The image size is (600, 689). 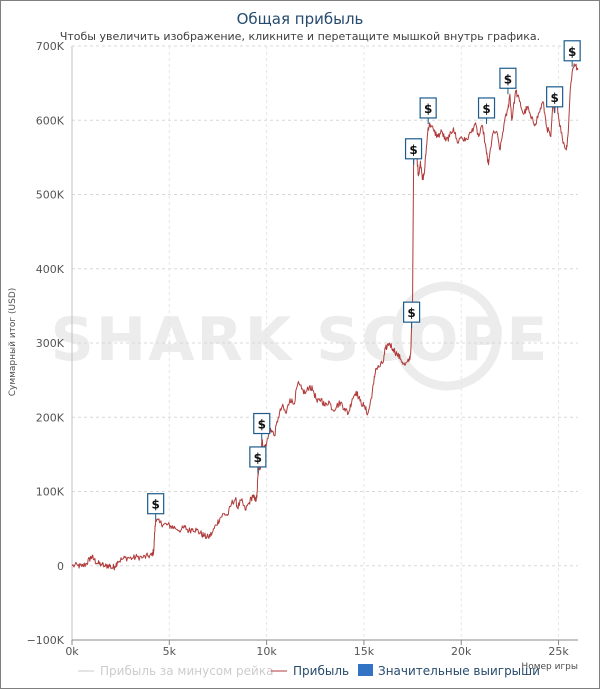 What do you see at coordinates (300, 19) in the screenshot?
I see `chart-title: Общая прибыль` at bounding box center [300, 19].